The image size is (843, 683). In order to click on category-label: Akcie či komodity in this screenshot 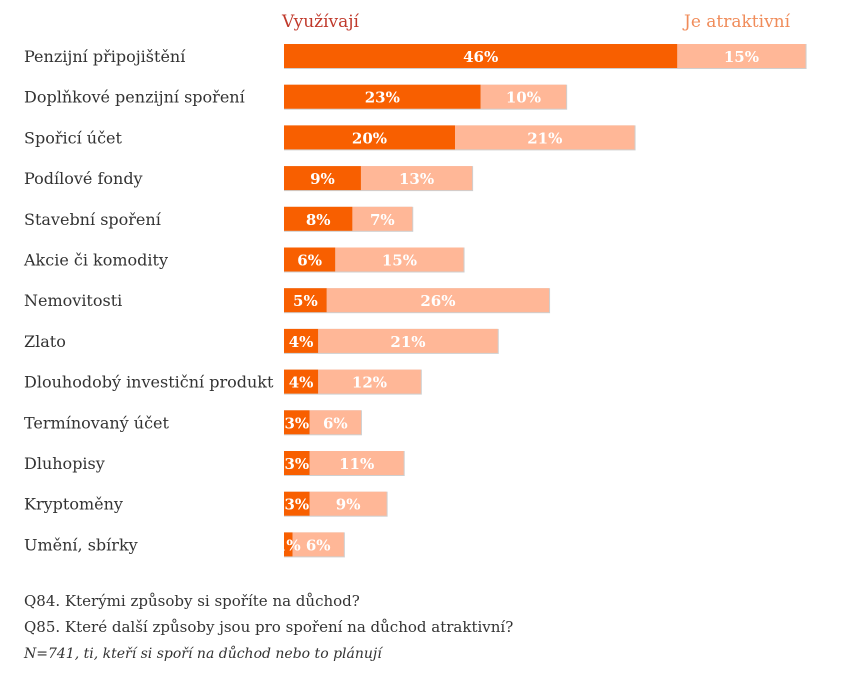, I will do `click(95, 260)`.